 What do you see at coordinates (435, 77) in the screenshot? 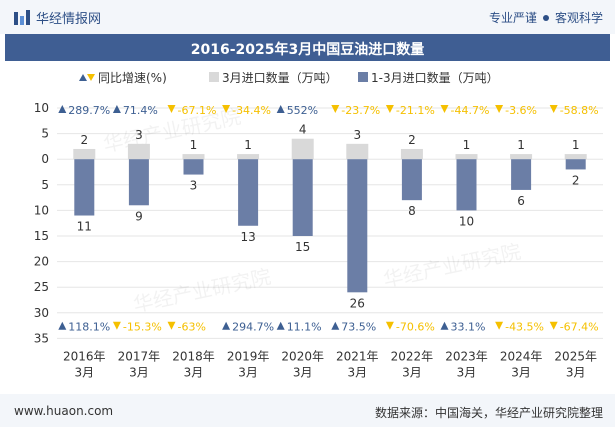
I see `legend-label-cumulative: 1-3月进口数量（万吨）` at bounding box center [435, 77].